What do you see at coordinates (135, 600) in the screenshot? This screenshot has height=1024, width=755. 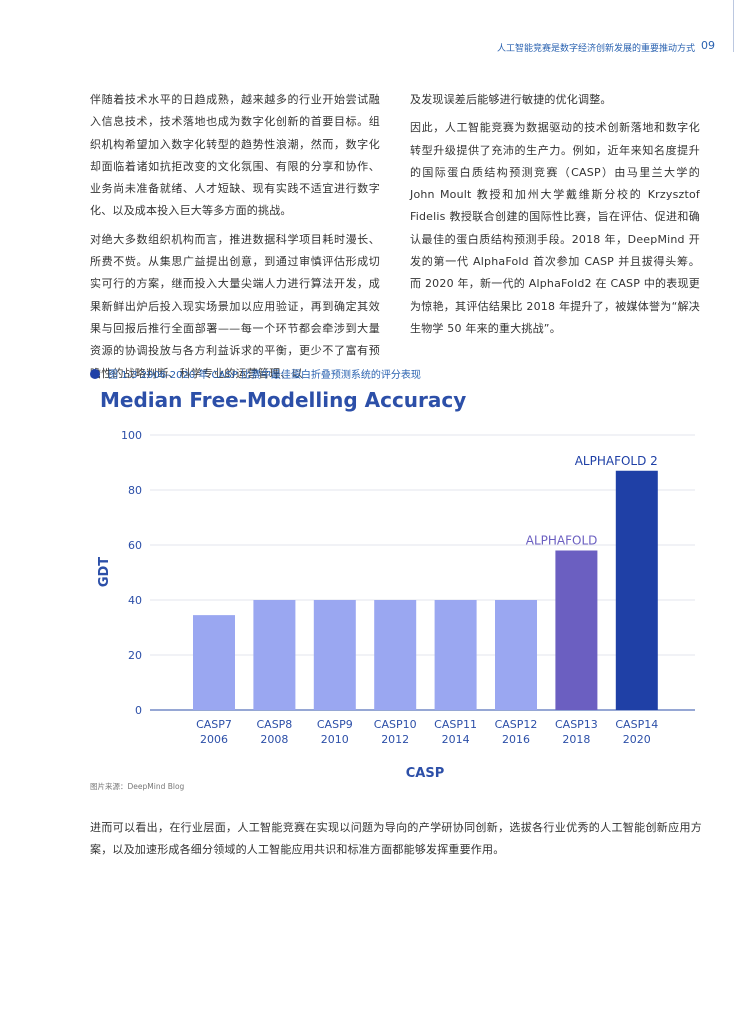 I see `y-tick-label: 40` at bounding box center [135, 600].